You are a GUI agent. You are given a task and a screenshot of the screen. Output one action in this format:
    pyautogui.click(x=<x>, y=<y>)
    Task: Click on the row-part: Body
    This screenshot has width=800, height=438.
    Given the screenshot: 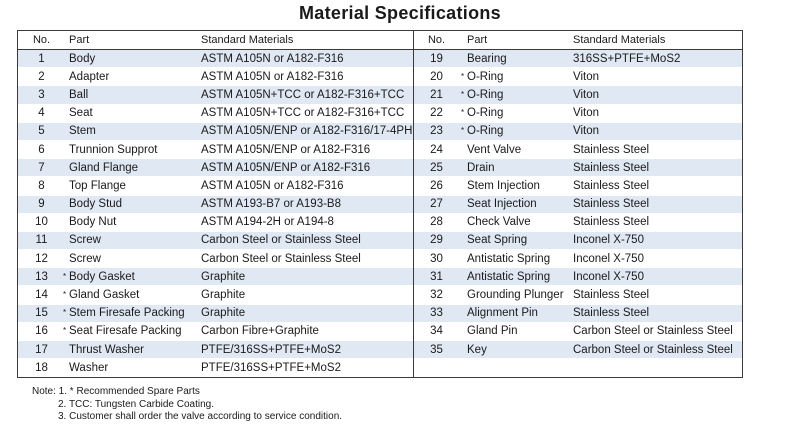 What is the action you would take?
    pyautogui.click(x=131, y=59)
    